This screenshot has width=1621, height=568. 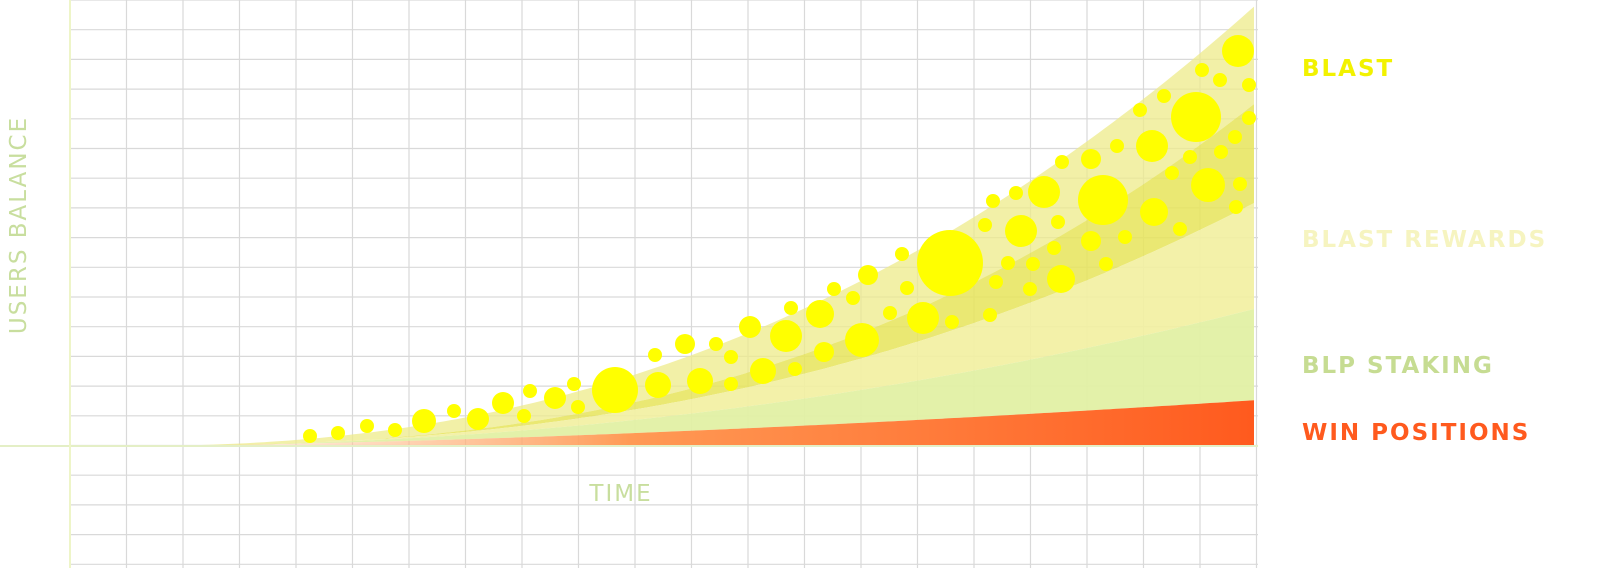 What do you see at coordinates (19, 225) in the screenshot?
I see `y-axis-label: USERS BALANCE` at bounding box center [19, 225].